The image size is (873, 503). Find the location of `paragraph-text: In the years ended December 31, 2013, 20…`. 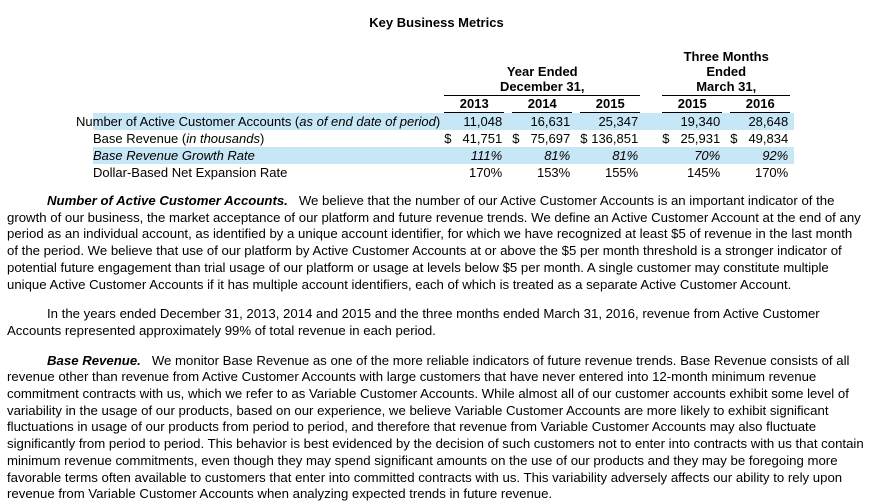

paragraph-text: In the years ended December 31, 2013, 20… is located at coordinates (413, 322).